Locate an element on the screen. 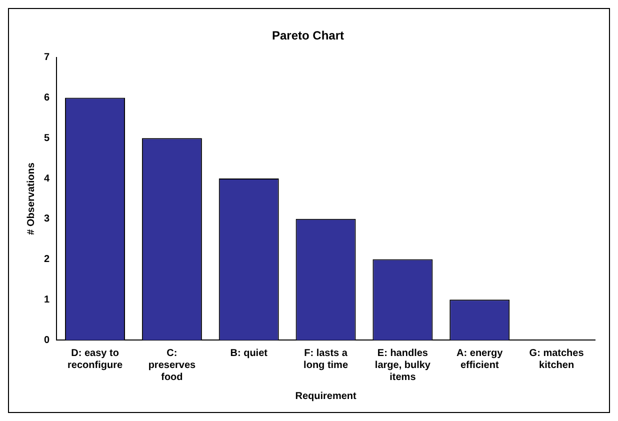  y-tick-label: 6 is located at coordinates (47, 98).